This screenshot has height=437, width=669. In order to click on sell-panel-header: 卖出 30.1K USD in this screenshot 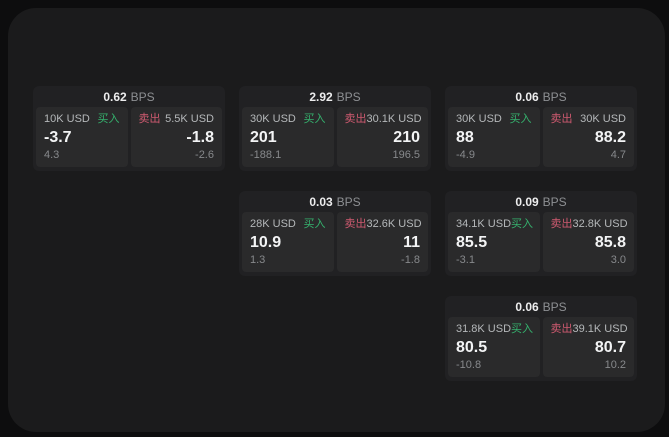, I will do `click(383, 119)`.